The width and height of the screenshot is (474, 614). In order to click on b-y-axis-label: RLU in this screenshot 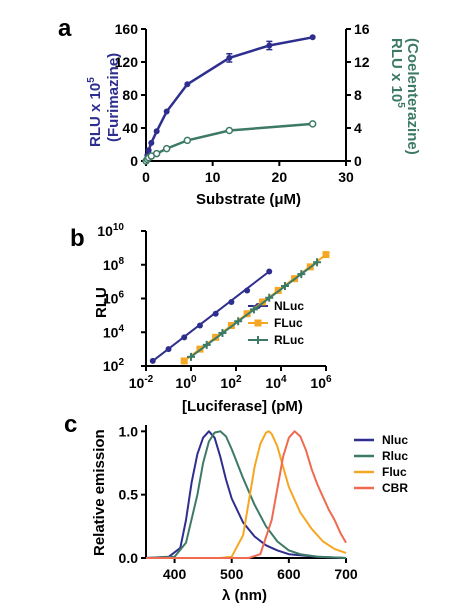, I will do `click(101, 302)`.